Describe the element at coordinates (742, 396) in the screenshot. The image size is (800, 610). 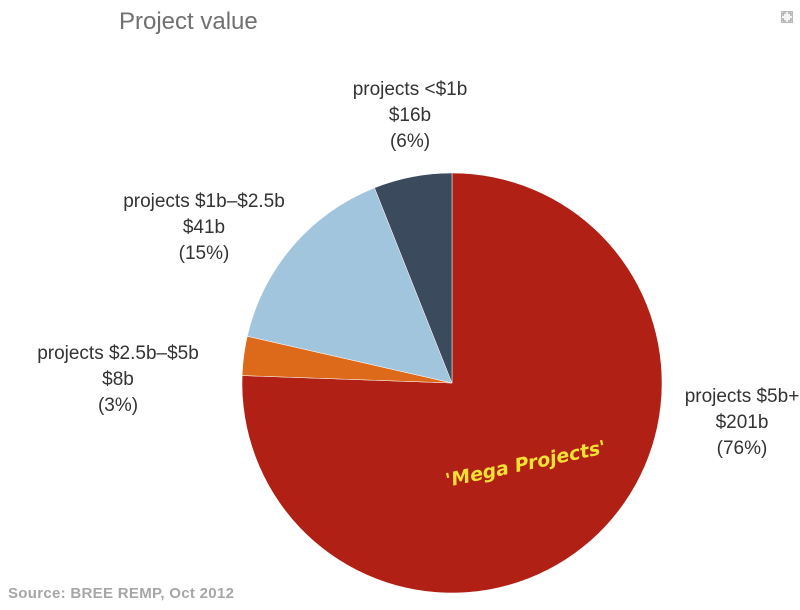
I see `slice-name: projects $5b+` at that location.